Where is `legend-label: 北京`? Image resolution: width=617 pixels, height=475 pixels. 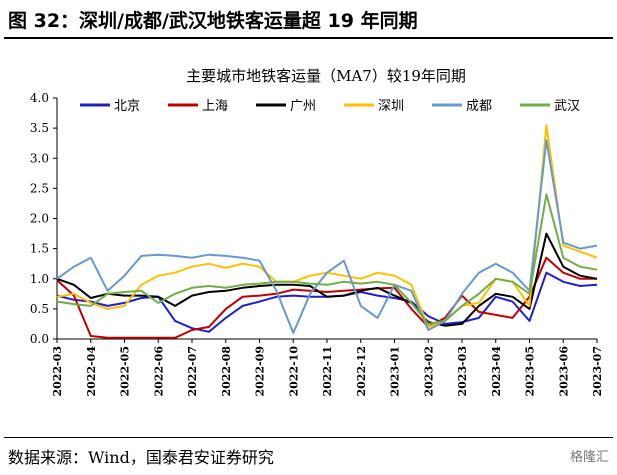 legend-label: 北京 is located at coordinates (127, 106).